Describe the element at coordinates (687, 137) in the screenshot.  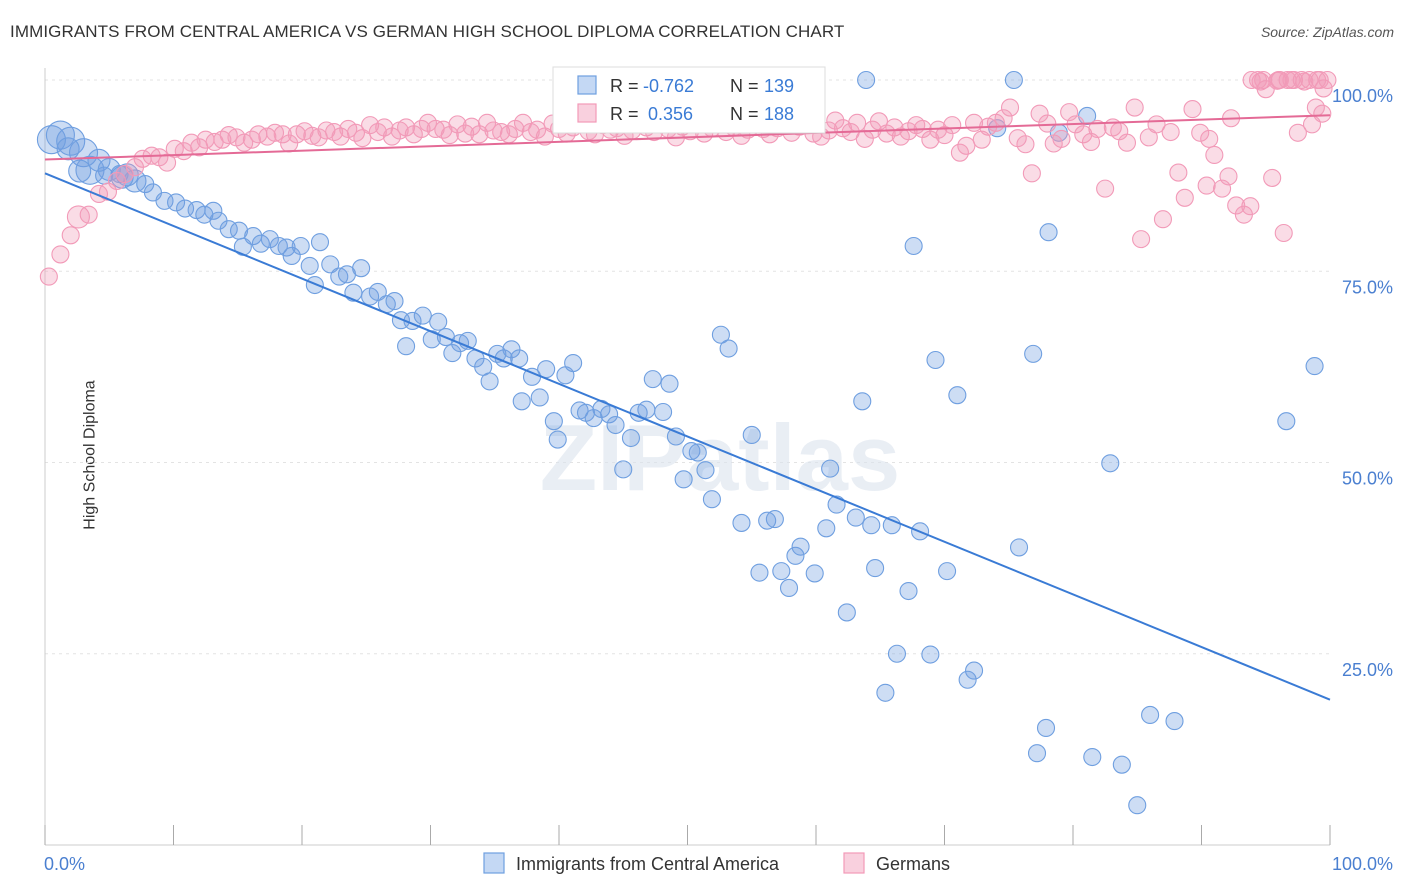
I see `trend-line-germans` at that location.